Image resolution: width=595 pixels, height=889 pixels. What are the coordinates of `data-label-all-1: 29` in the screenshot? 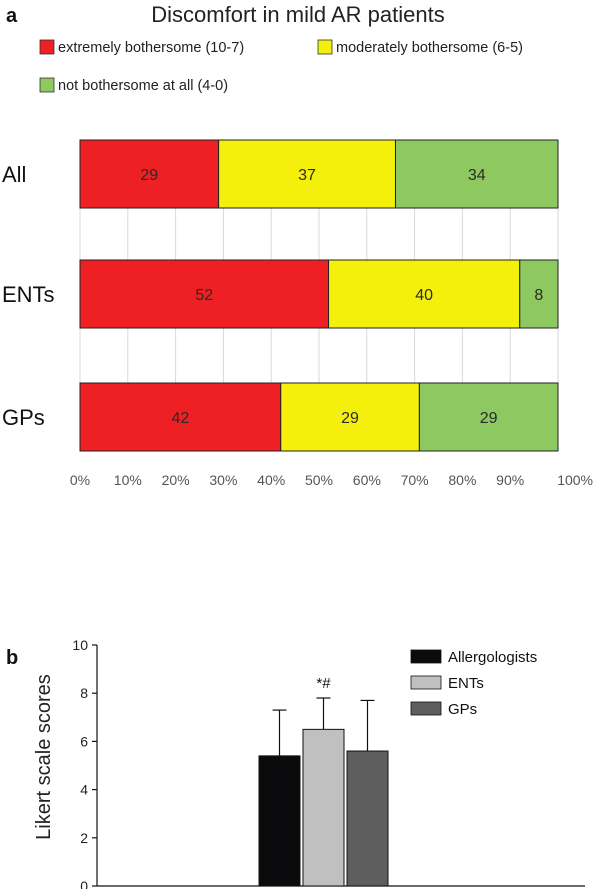 It's located at (149, 175).